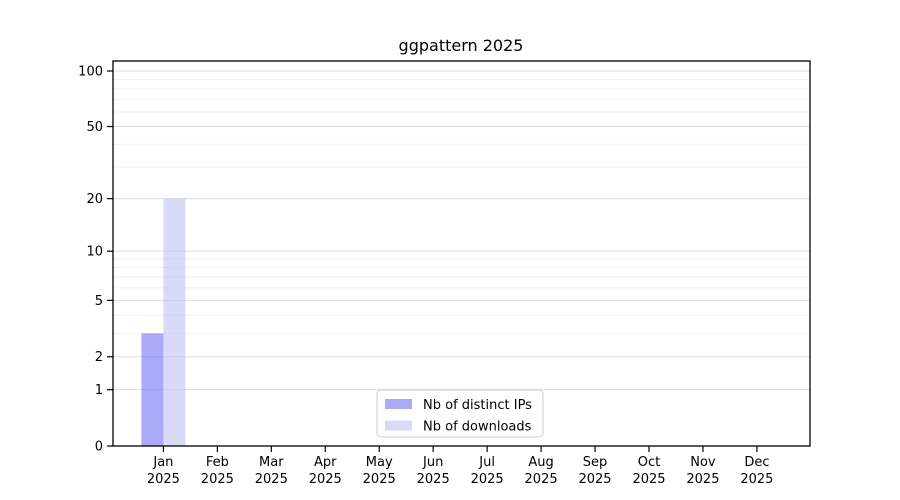 This screenshot has width=900, height=500. I want to click on x-tick-label-month-jul: Jul, so click(486, 462).